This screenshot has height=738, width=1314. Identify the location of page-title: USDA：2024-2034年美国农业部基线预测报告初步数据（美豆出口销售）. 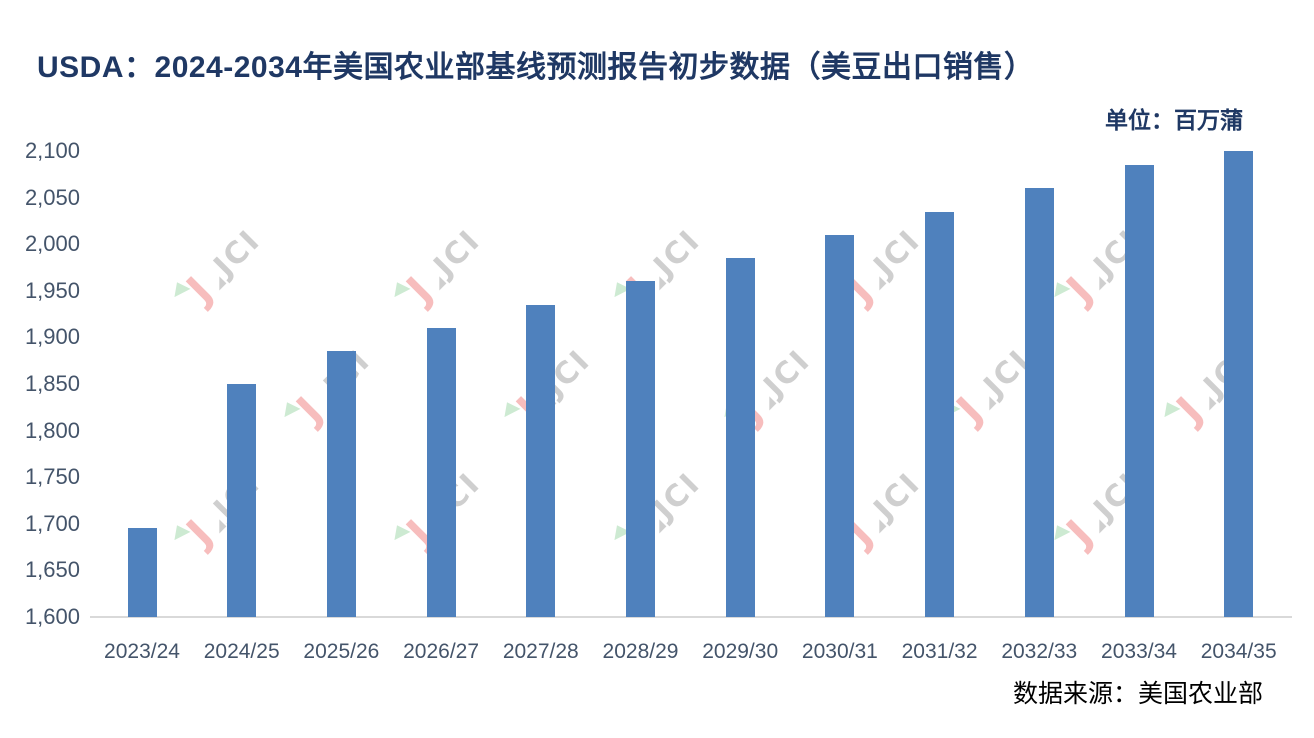
(536, 67).